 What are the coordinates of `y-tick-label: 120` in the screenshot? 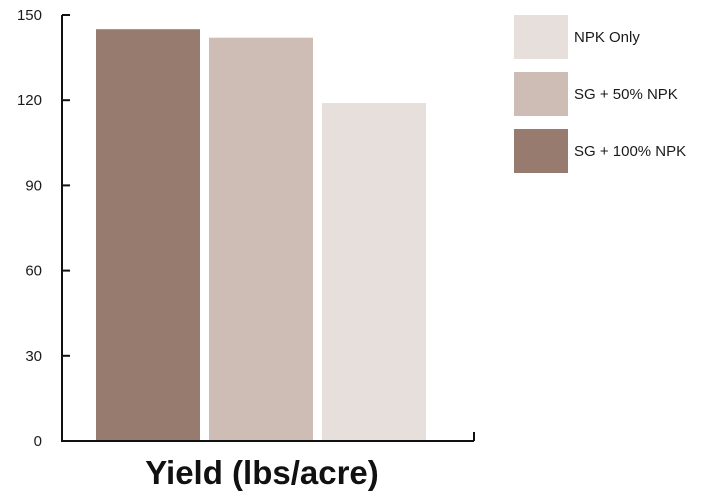 It's located at (29, 100).